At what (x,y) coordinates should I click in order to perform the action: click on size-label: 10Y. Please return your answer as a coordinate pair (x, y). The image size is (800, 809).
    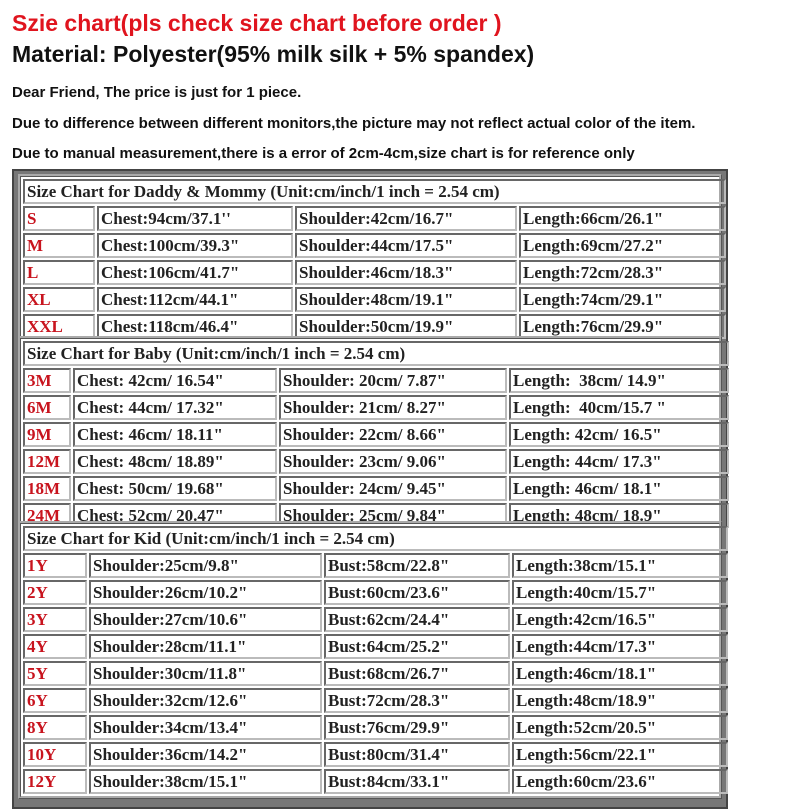
    Looking at the image, I should click on (55, 754).